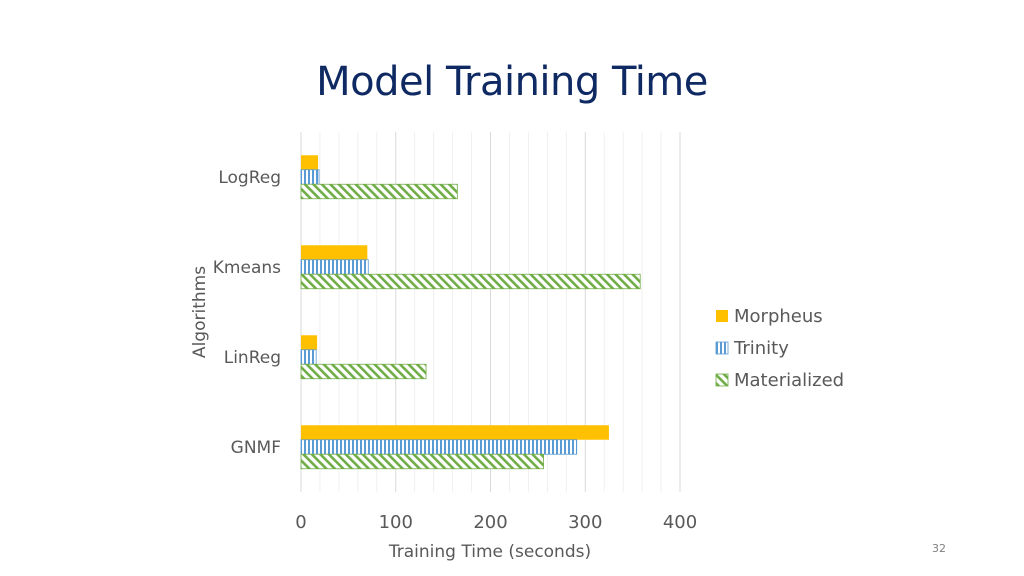  I want to click on x-tick-label: 100, so click(396, 522).